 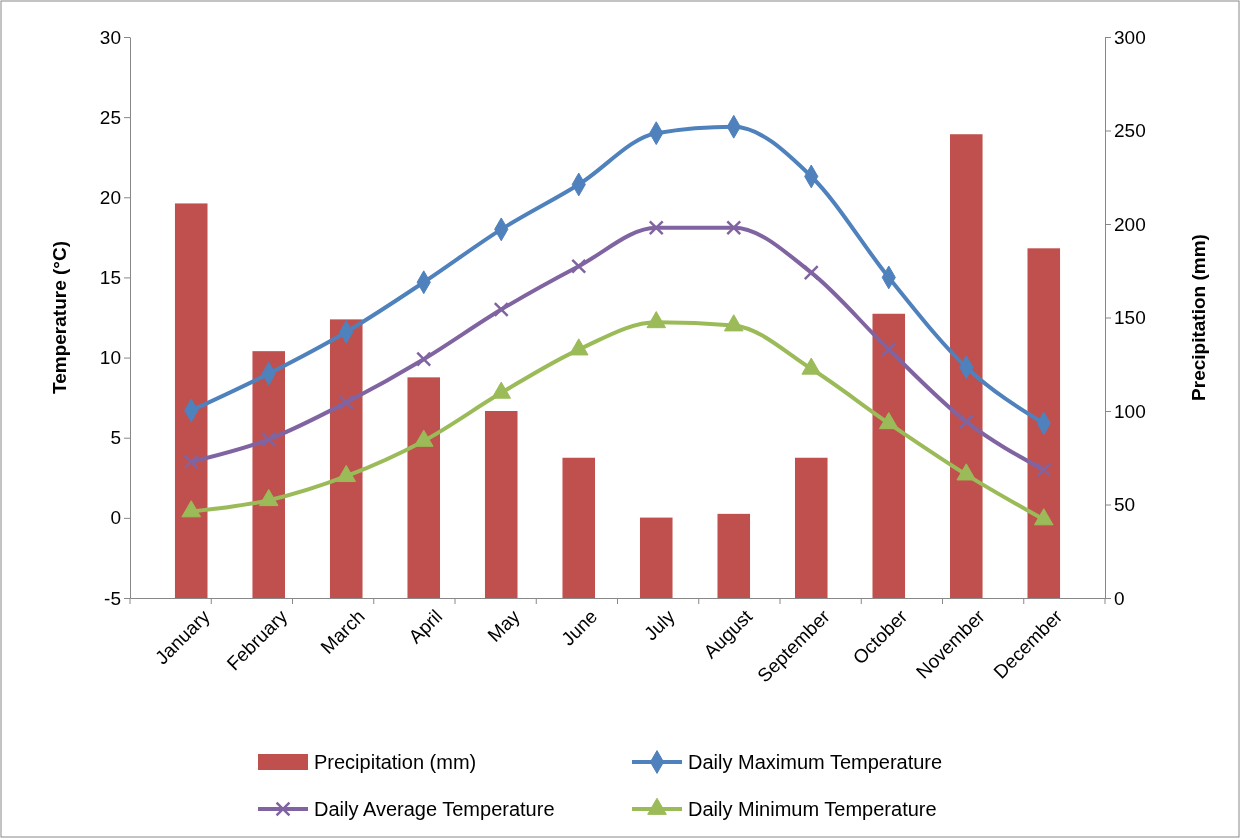 What do you see at coordinates (1130, 411) in the screenshot?
I see `y2-tick-label: 100` at bounding box center [1130, 411].